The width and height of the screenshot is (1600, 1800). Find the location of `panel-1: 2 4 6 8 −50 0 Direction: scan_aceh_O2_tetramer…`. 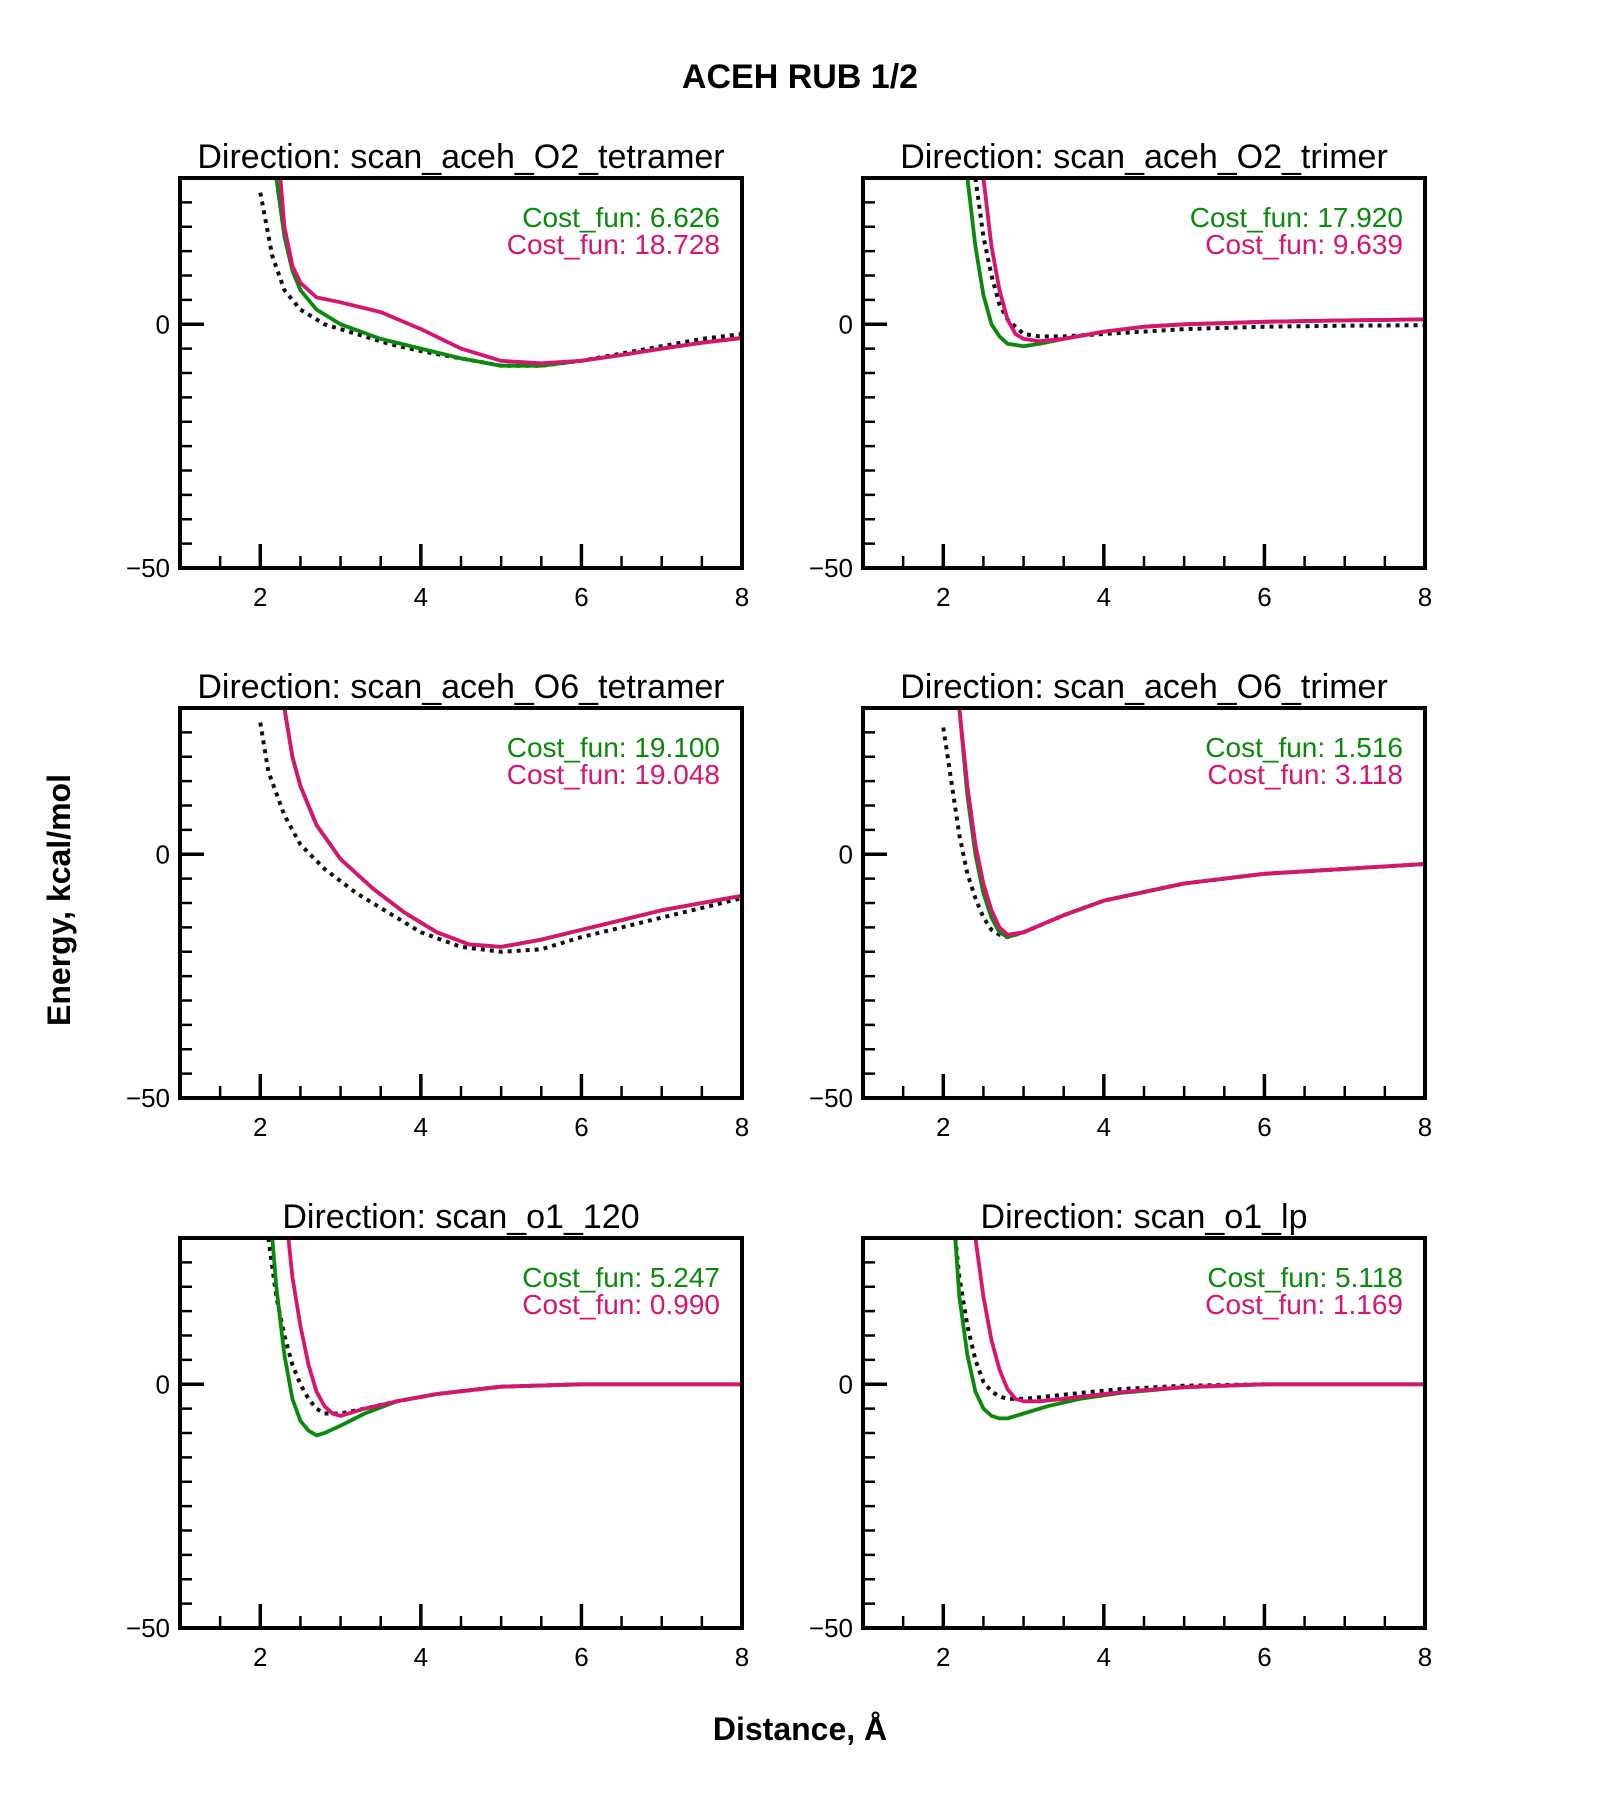

panel-1: 2 4 6 8 −50 0 Direction: scan_aceh_O2_tetramer… is located at coordinates (437, 375).